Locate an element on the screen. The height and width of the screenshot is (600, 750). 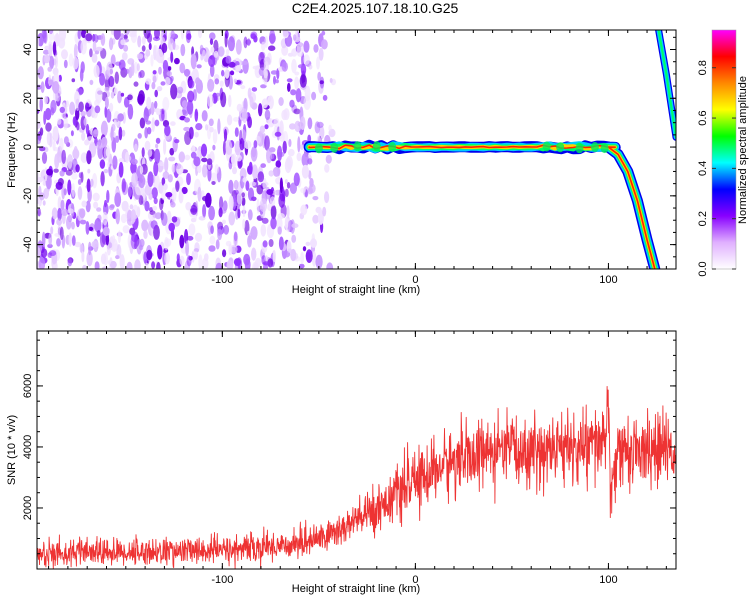
colorbar-gradient is located at coordinates (724, 149).